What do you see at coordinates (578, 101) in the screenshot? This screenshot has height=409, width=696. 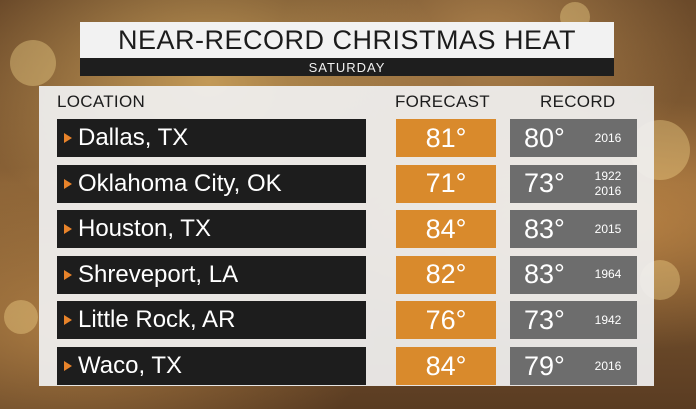 I see `column-header-record: RECORD` at bounding box center [578, 101].